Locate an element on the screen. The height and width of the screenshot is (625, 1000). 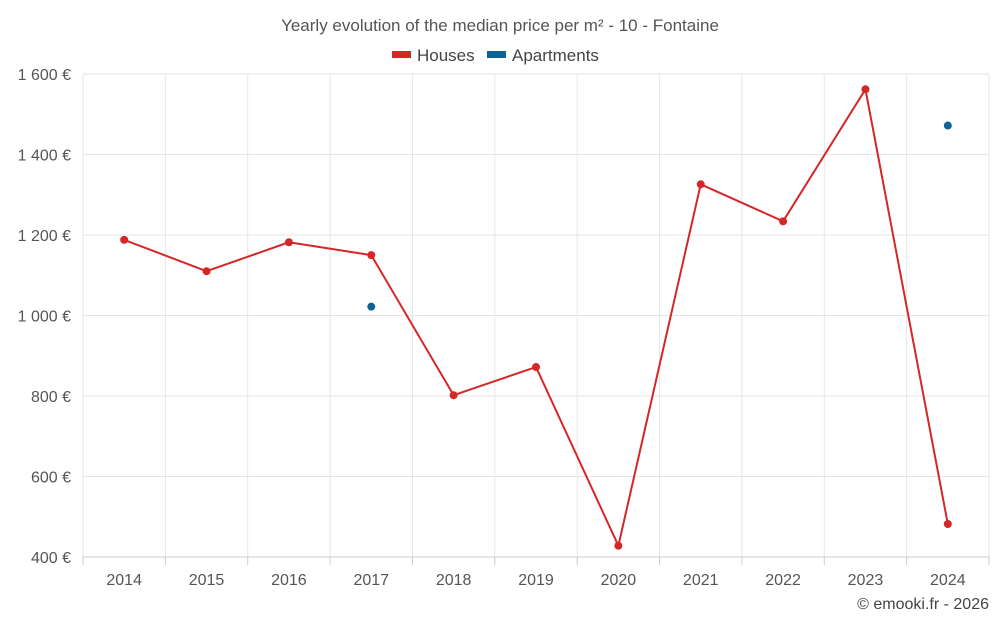
x-tick-label: 2019 is located at coordinates (536, 580).